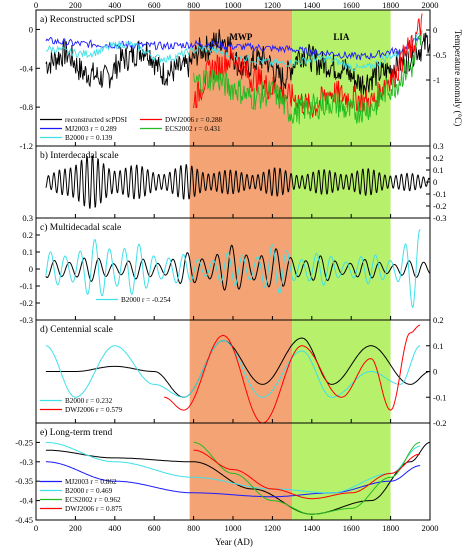 The height and width of the screenshot is (550, 469). Describe the element at coordinates (114, 5) in the screenshot. I see `x-top-tick-label: 400` at that location.